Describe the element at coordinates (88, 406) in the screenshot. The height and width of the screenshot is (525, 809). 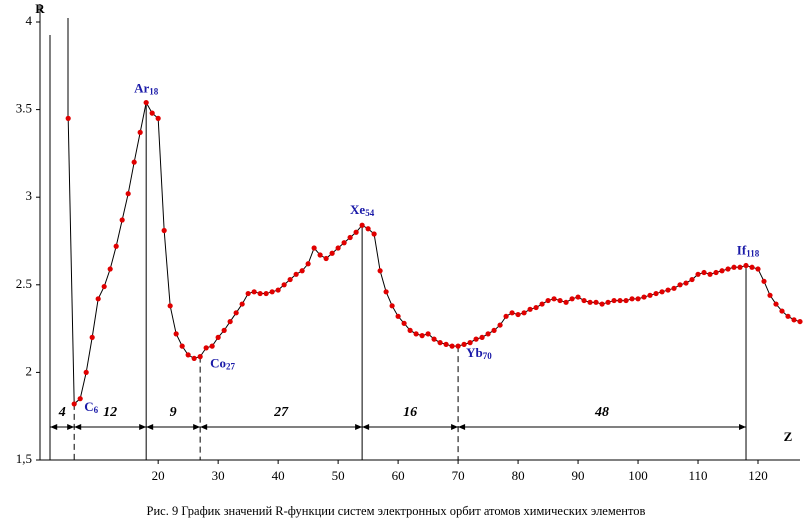
I see `element-symbol: C` at that location.